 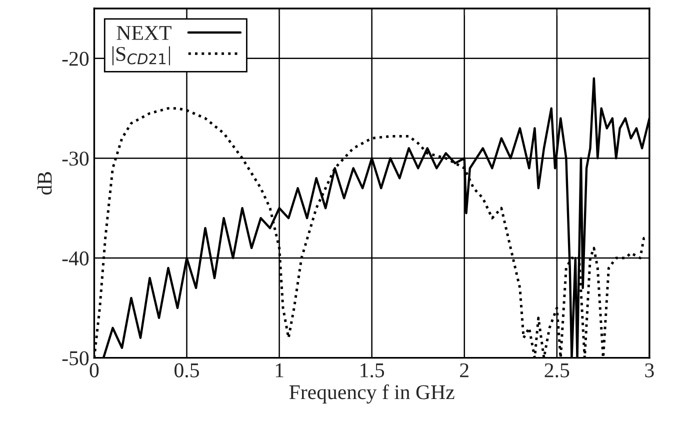 What do you see at coordinates (144, 33) in the screenshot?
I see `legend-label: NEXT` at bounding box center [144, 33].